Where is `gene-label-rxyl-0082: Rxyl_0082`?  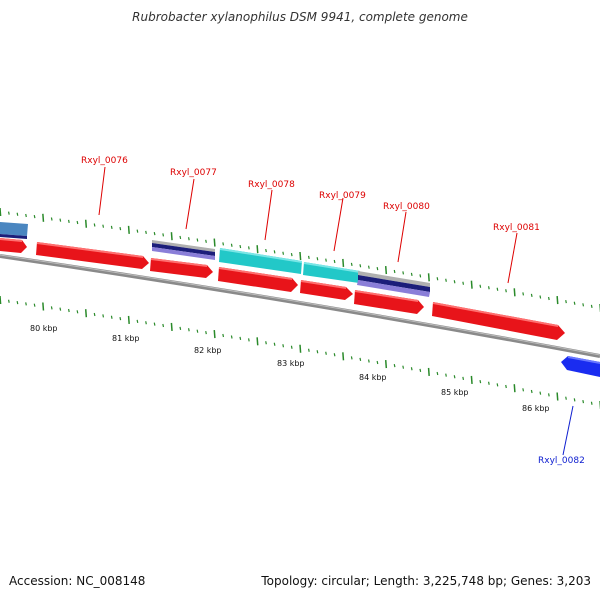 gene-label-rxyl-0082: Rxyl_0082 is located at coordinates (561, 461).